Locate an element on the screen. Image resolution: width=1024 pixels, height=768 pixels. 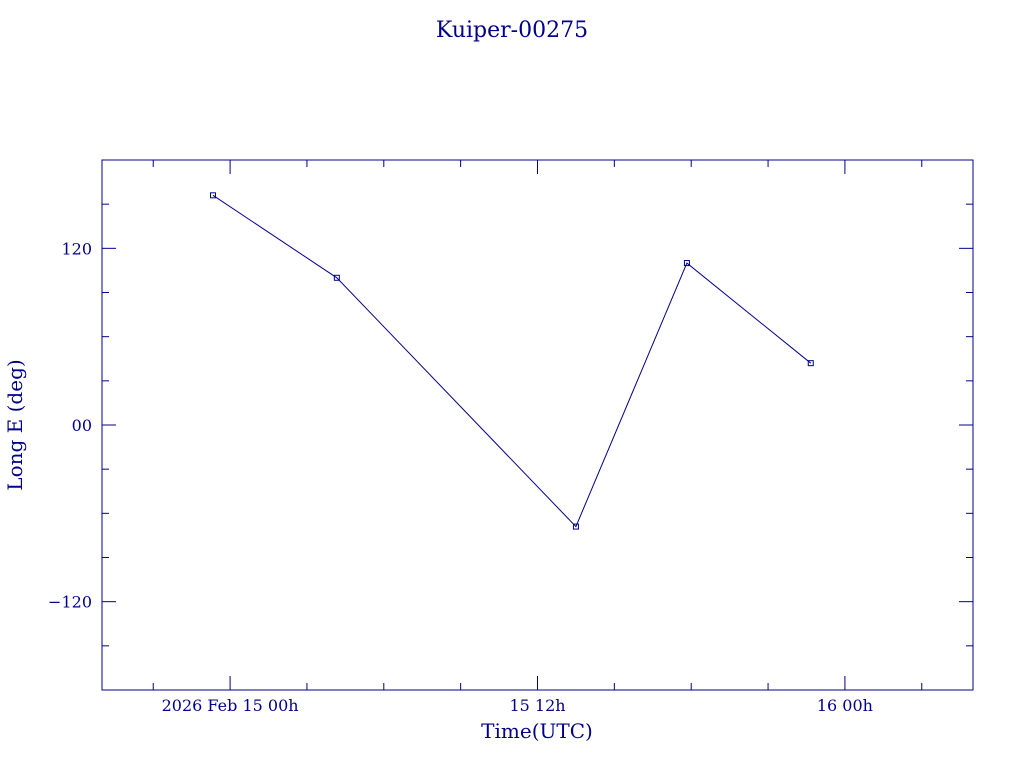
chart-title: Kuiper-00275 is located at coordinates (512, 30).